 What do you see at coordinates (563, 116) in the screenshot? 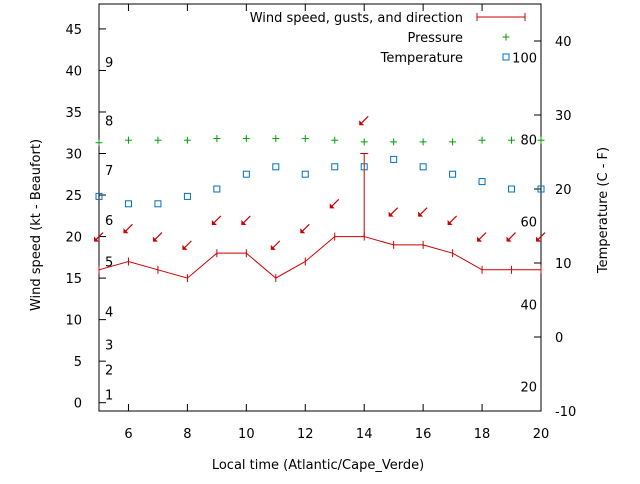
I see `y2-tick-label: 30` at bounding box center [563, 116].